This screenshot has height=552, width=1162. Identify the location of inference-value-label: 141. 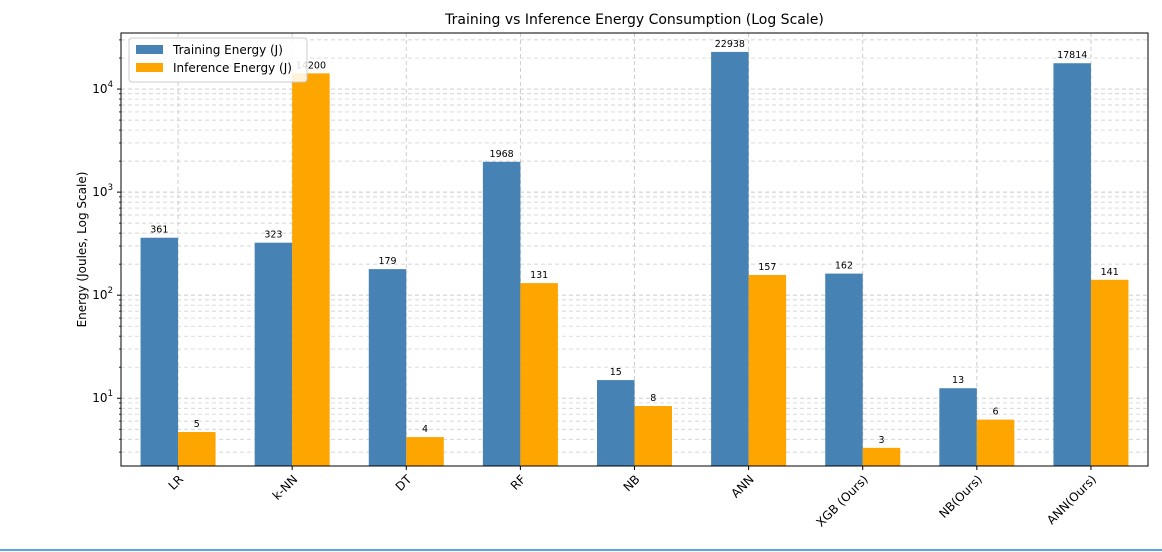
(1110, 272).